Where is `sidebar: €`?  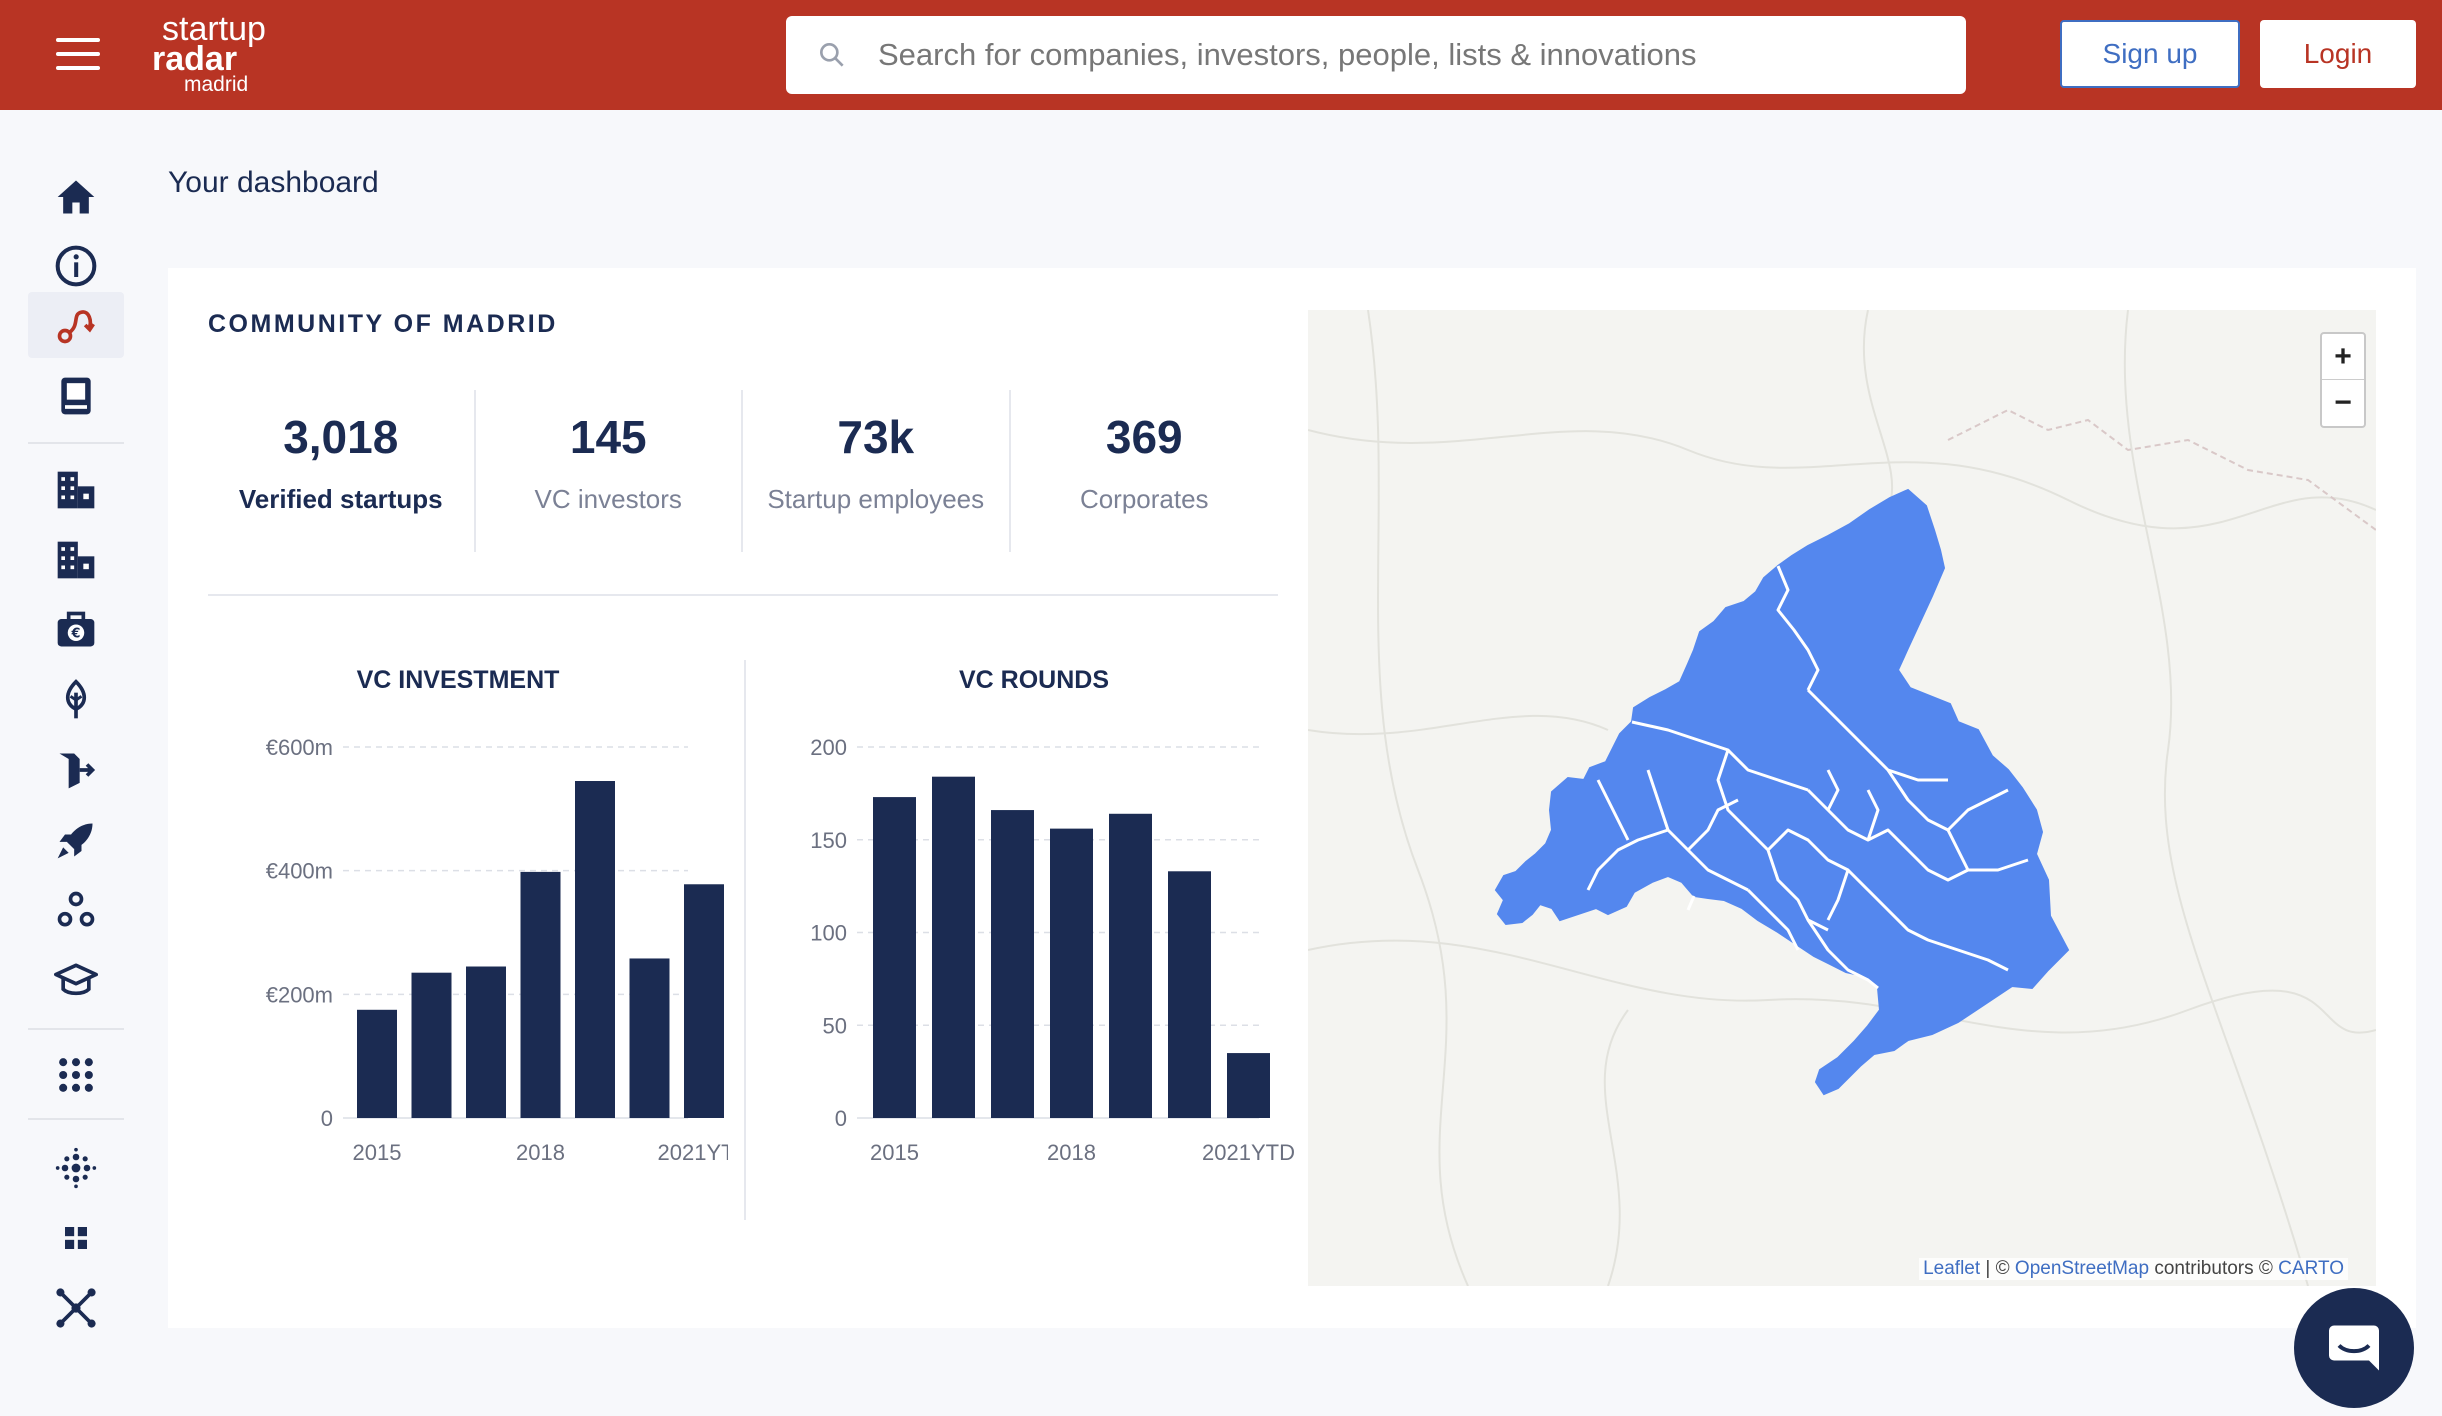
sidebar: € is located at coordinates (74, 763).